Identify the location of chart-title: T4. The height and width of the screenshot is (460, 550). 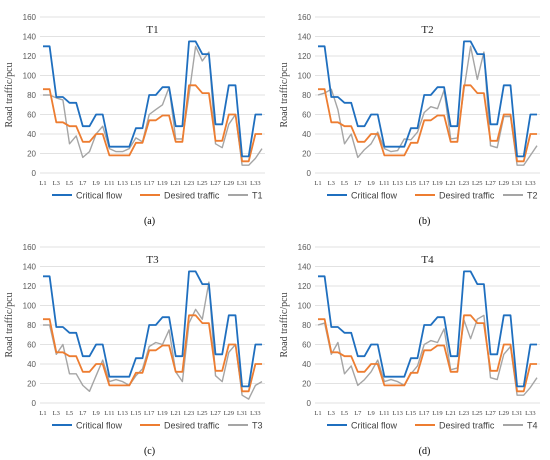
(427, 260).